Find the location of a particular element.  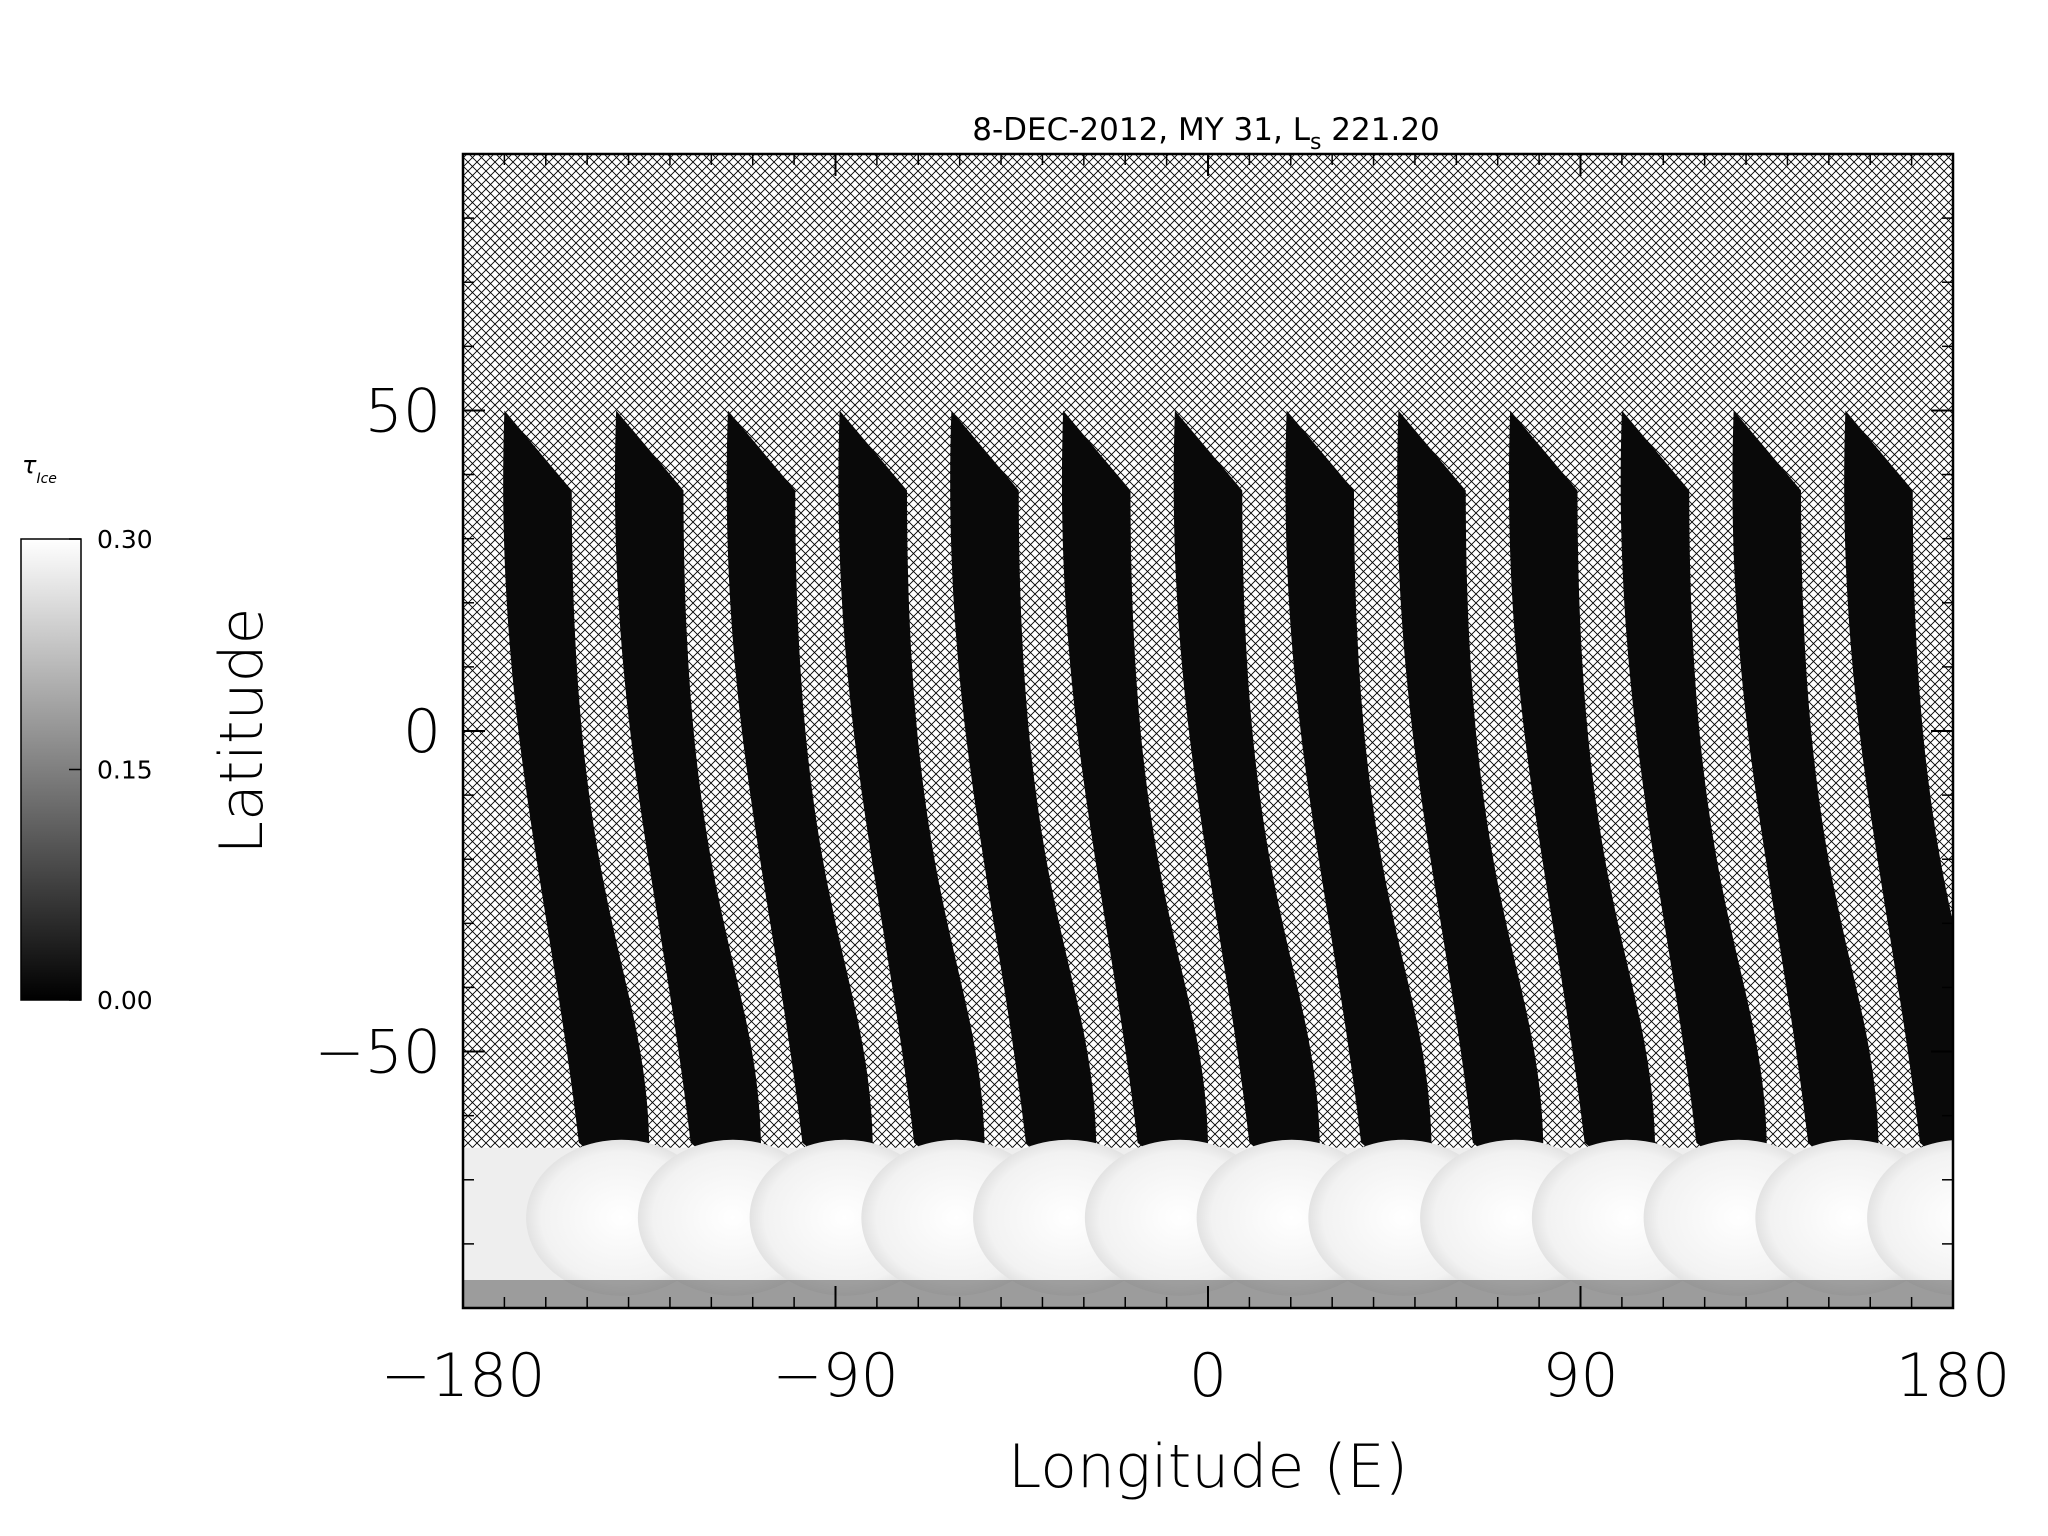

colorbar-label-main: τ is located at coordinates (29, 465).